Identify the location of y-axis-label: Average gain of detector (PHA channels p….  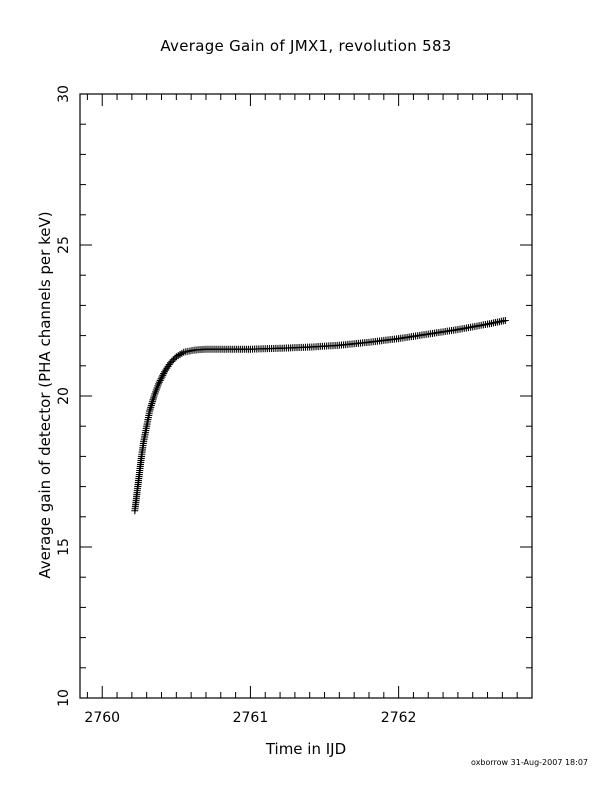
(45, 395).